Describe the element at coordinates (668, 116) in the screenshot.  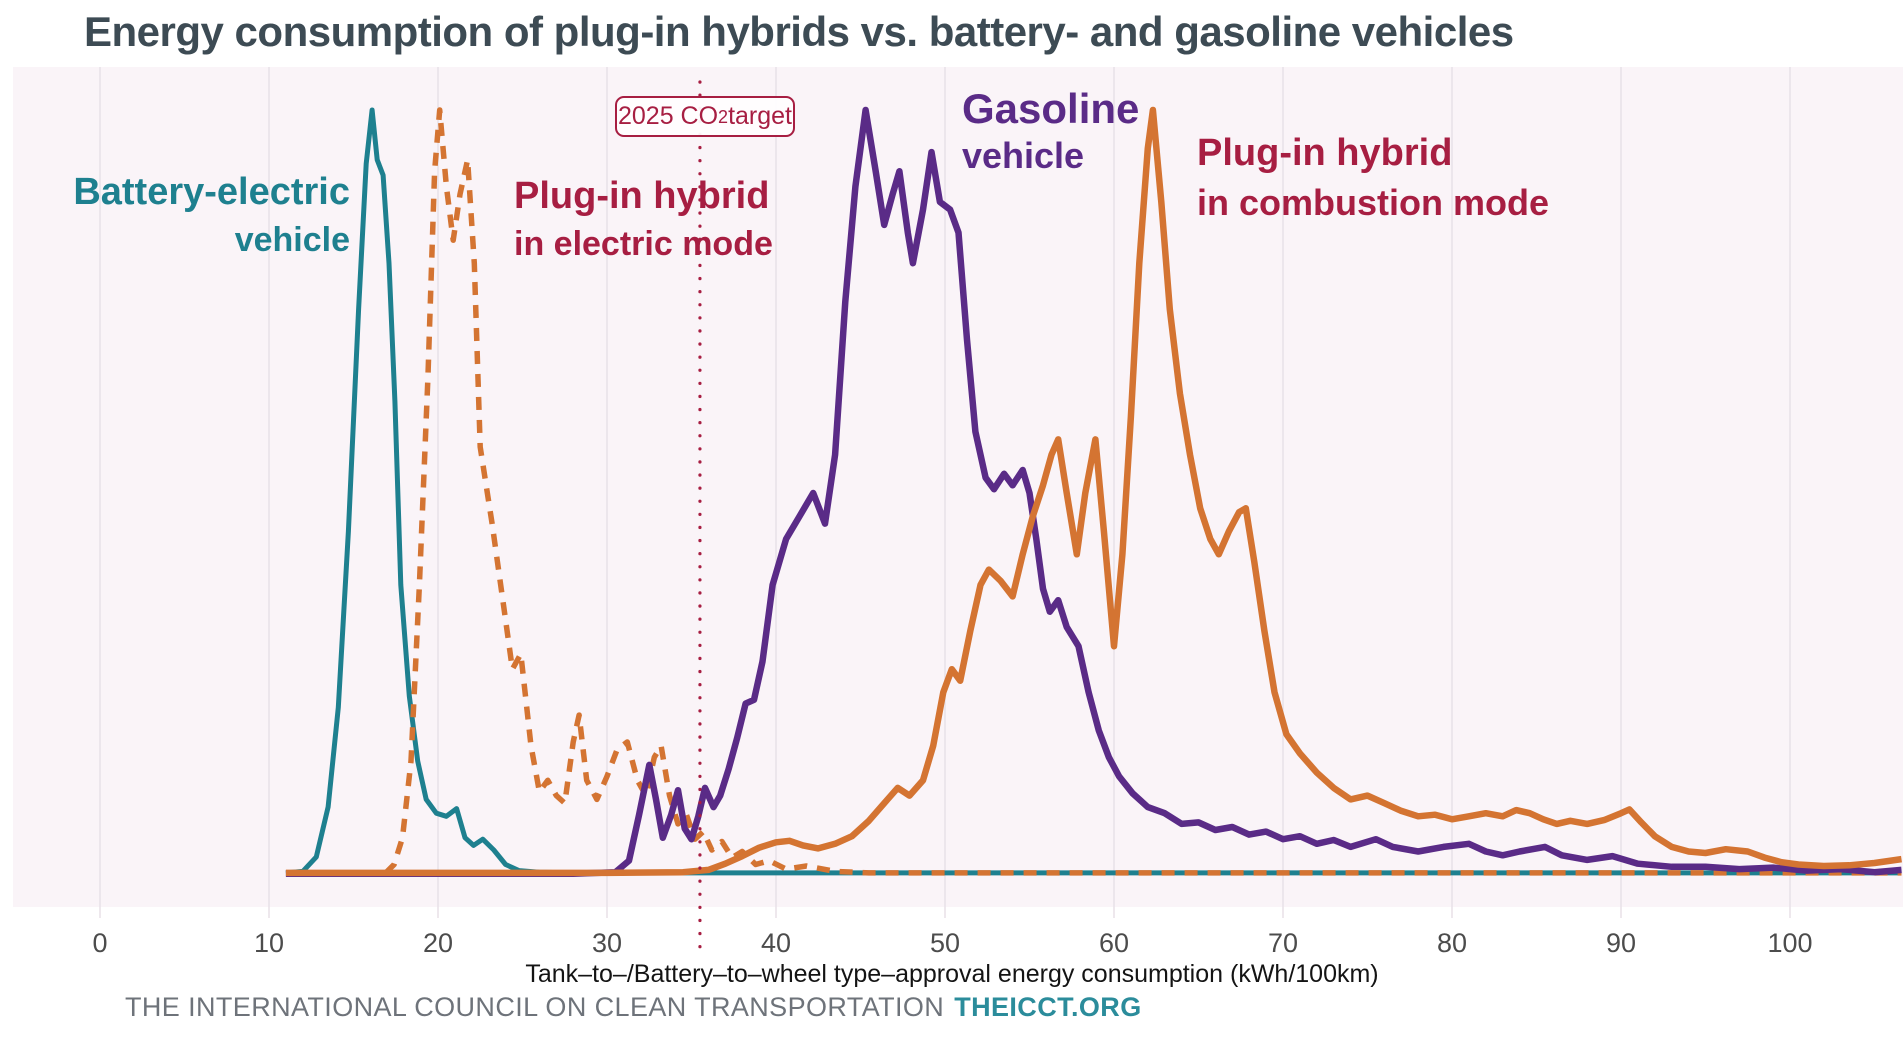
I see `co2-target-text: 2025 CO` at that location.